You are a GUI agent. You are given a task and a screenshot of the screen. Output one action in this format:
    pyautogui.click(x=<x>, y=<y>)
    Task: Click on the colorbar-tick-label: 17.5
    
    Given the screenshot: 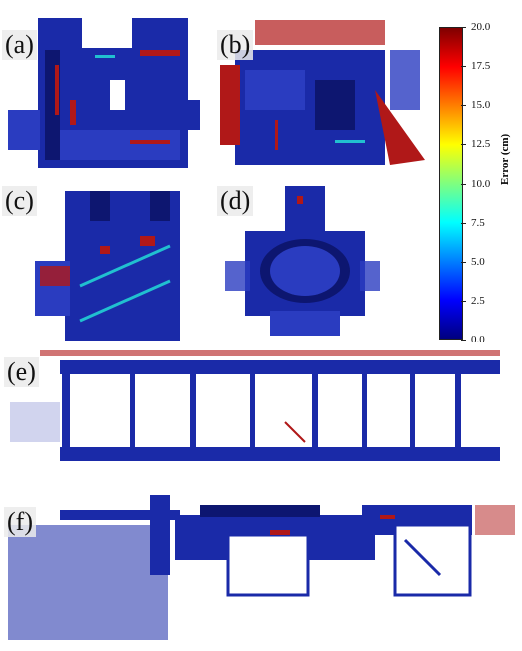 What is the action you would take?
    pyautogui.click(x=481, y=66)
    